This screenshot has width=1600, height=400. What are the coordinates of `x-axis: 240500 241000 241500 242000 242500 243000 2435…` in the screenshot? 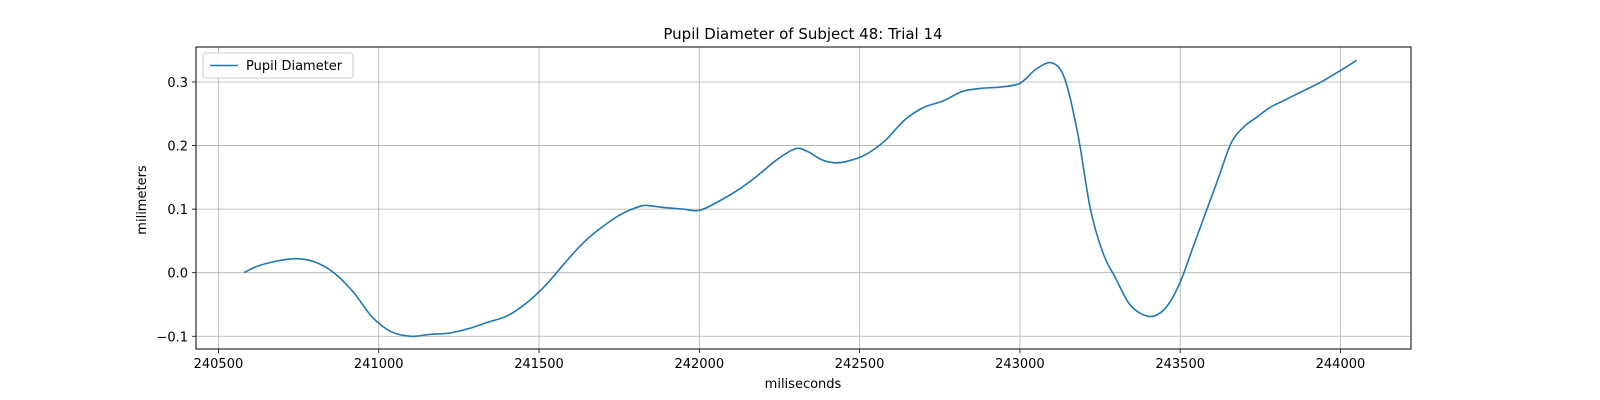 It's located at (780, 360).